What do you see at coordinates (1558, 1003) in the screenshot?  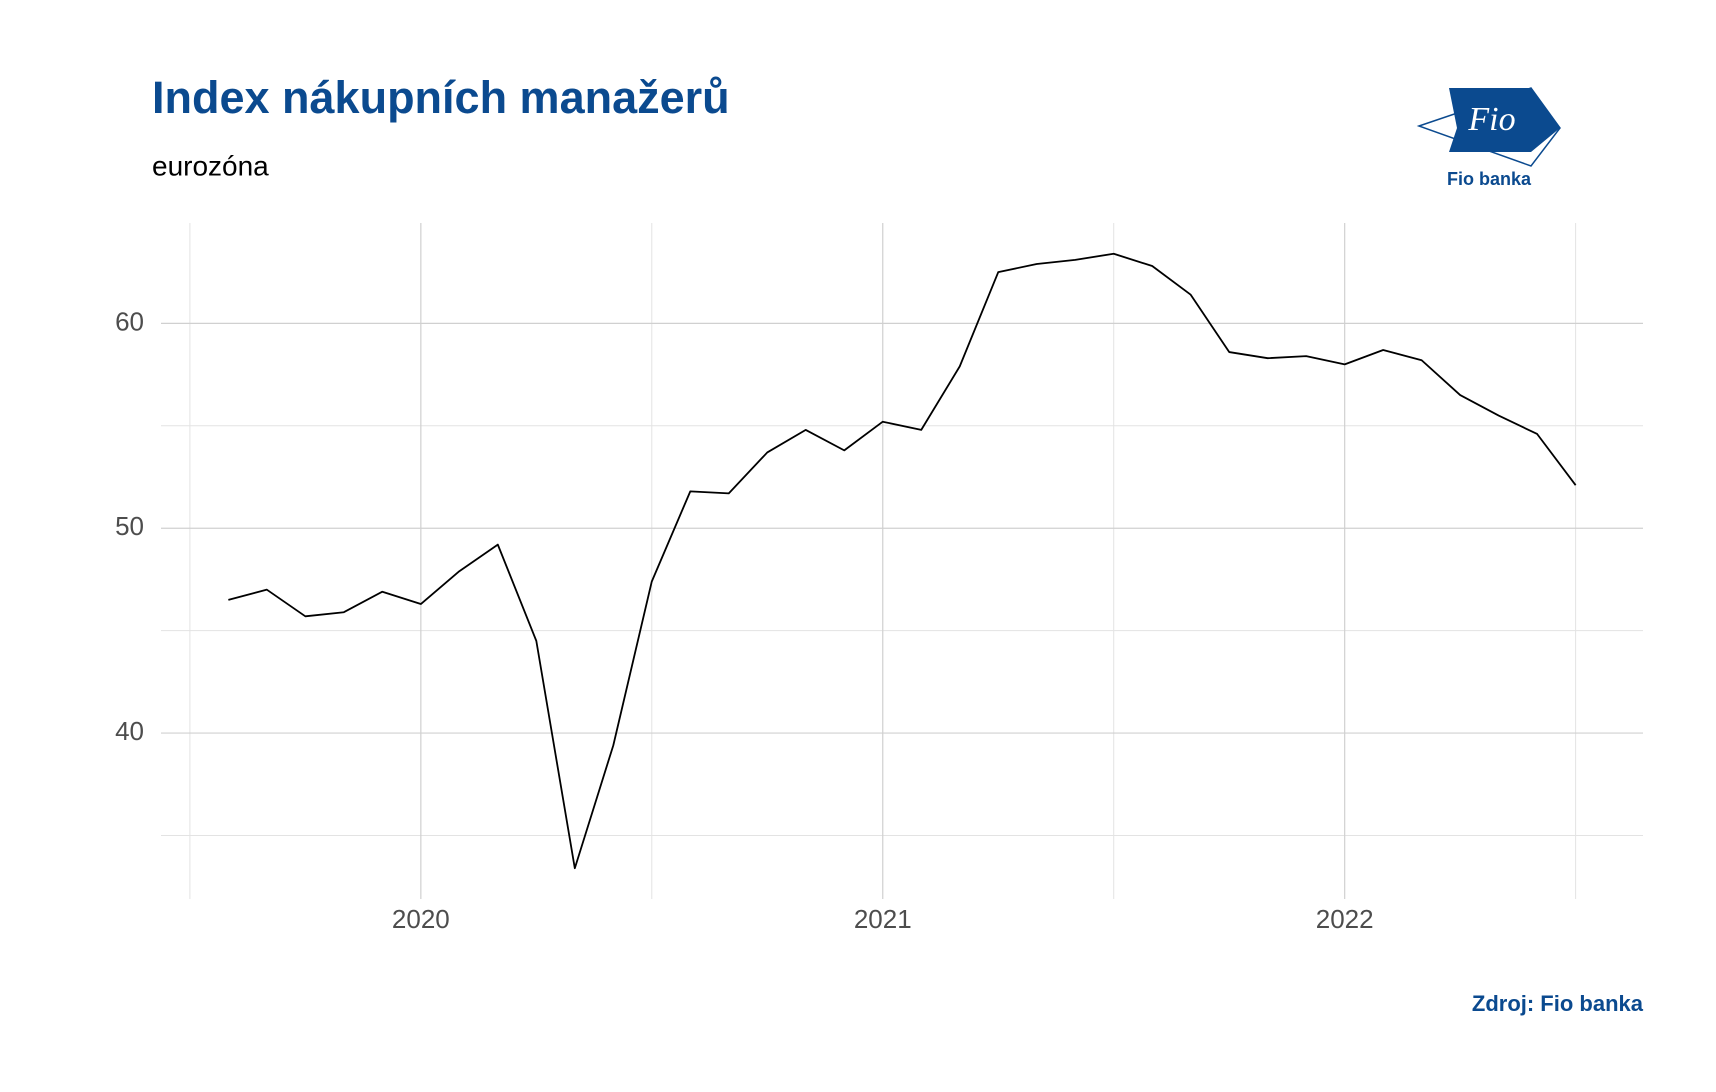 I see `source: Zdroj: Fio banka` at bounding box center [1558, 1003].